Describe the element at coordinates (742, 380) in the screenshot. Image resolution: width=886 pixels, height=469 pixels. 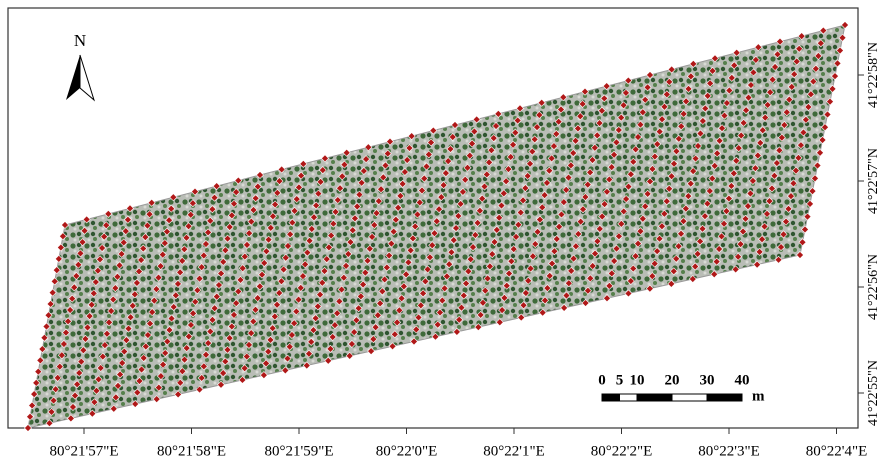
I see `scale-label: 40` at that location.